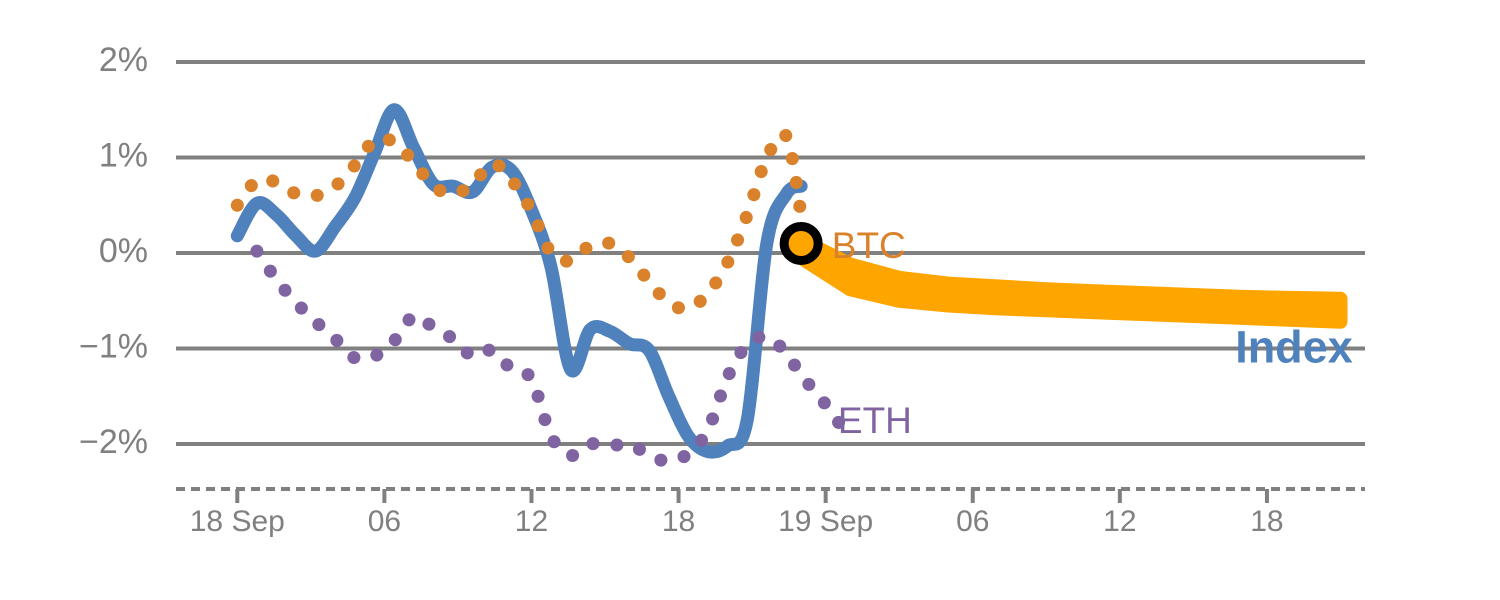 The width and height of the screenshot is (1500, 600). Describe the element at coordinates (384, 521) in the screenshot. I see `x-tick-label-1: 06` at that location.